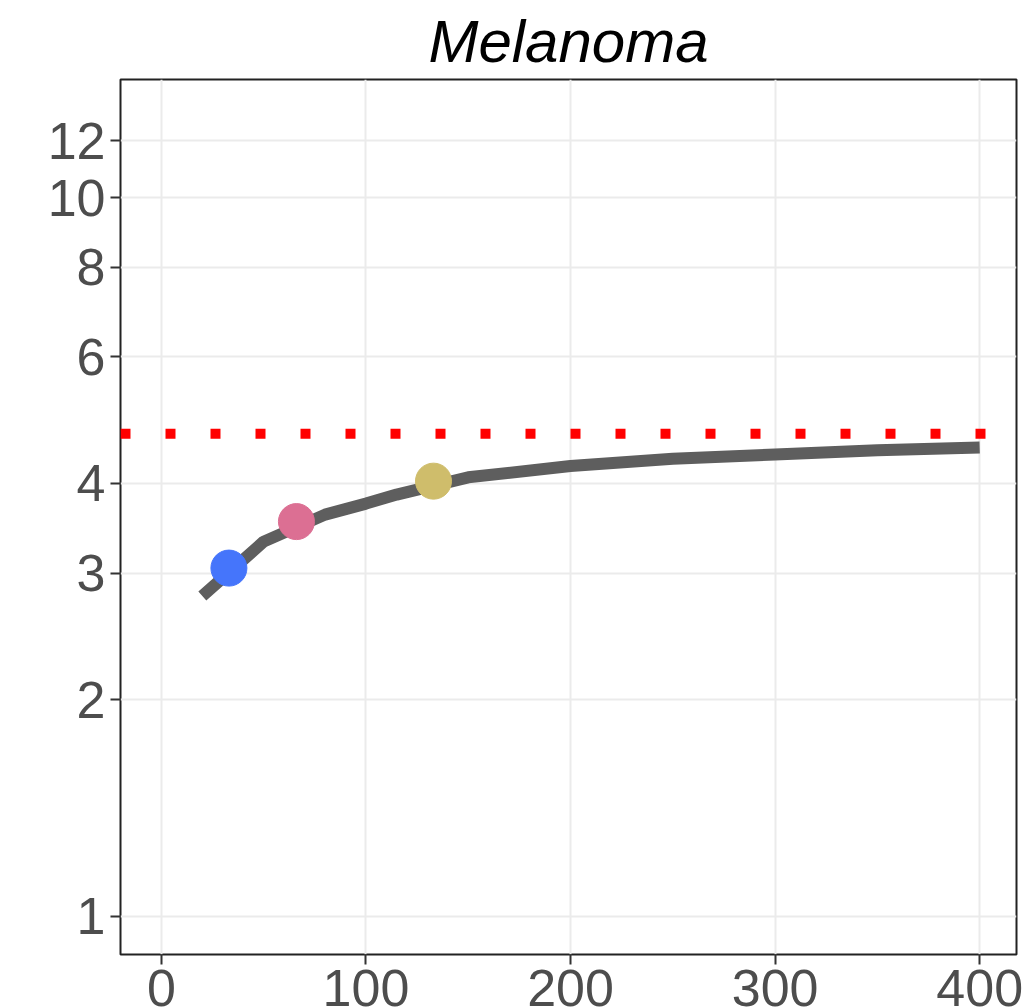 The height and width of the screenshot is (1008, 1024). Describe the element at coordinates (775, 983) in the screenshot. I see `x-tick-label: 300` at that location.